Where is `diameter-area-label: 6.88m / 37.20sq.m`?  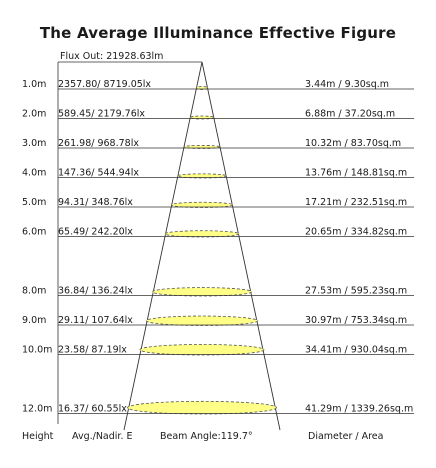
diameter-area-label: 6.88m / 37.20sq.m is located at coordinates (350, 114).